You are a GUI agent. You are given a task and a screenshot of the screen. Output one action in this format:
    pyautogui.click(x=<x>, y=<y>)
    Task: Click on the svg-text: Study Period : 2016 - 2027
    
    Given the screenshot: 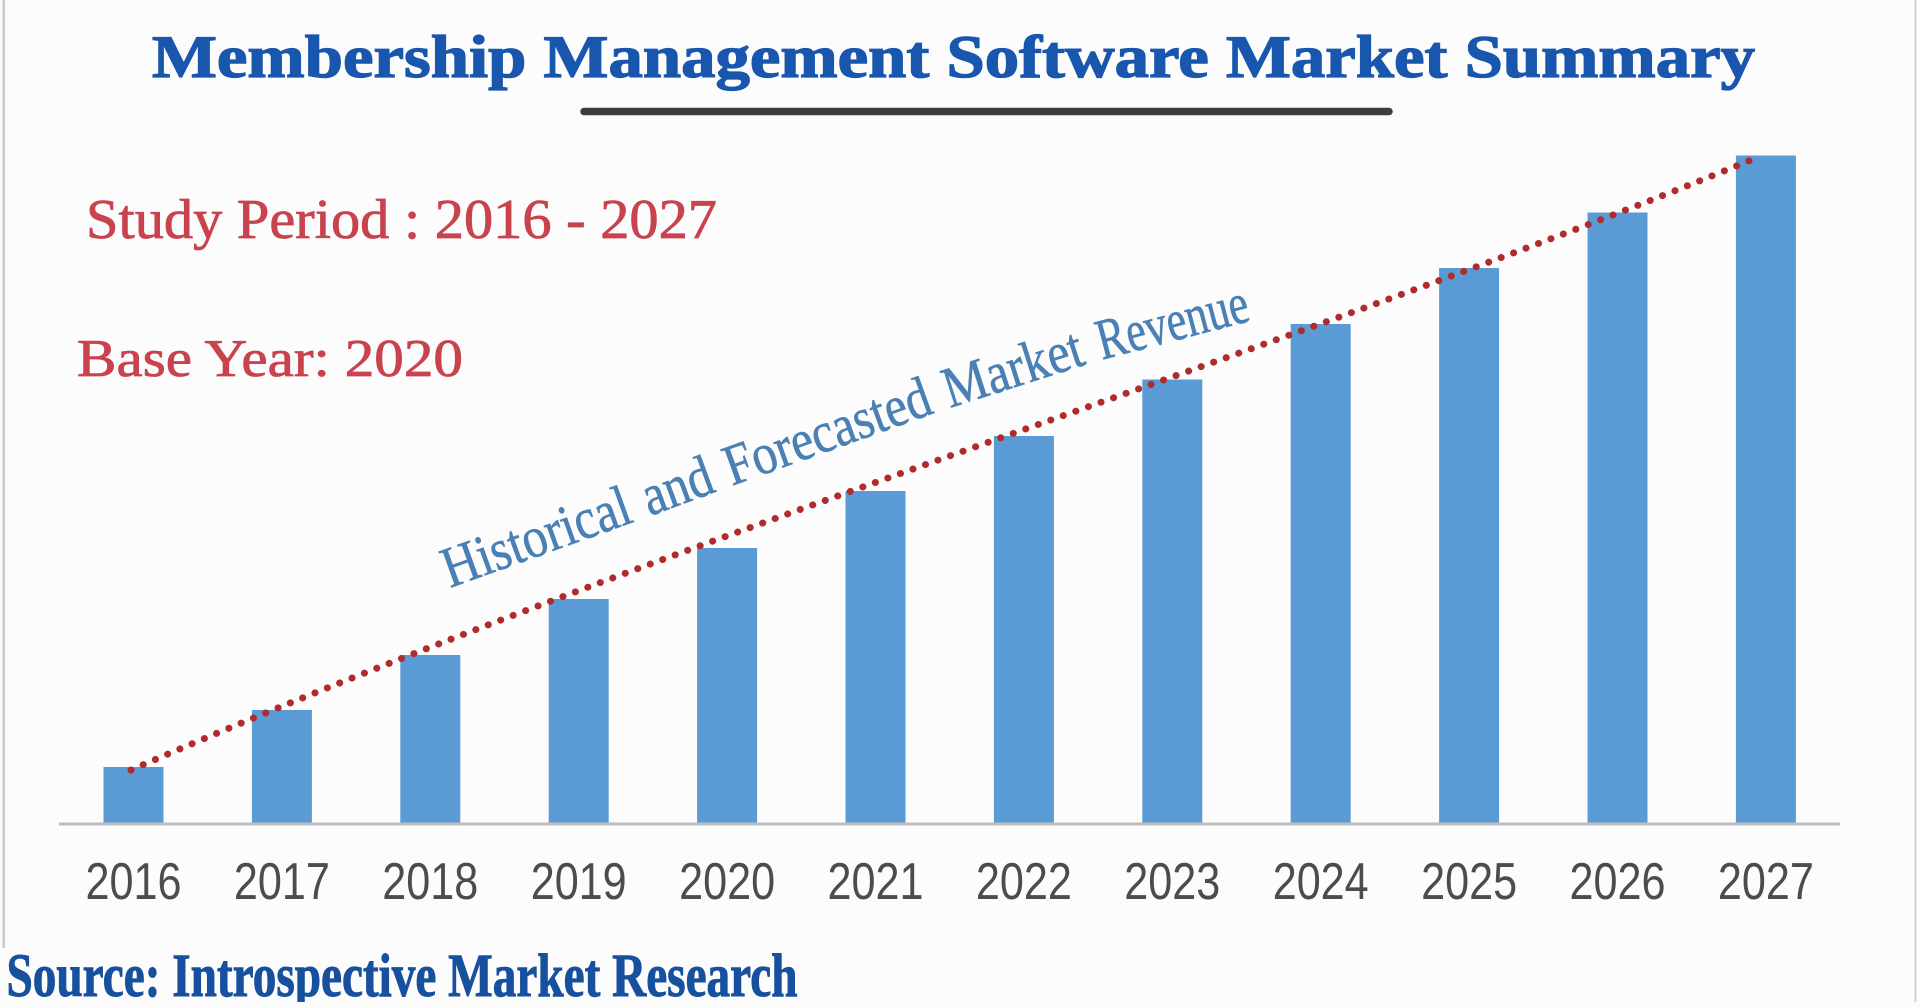 What is the action you would take?
    pyautogui.click(x=401, y=220)
    